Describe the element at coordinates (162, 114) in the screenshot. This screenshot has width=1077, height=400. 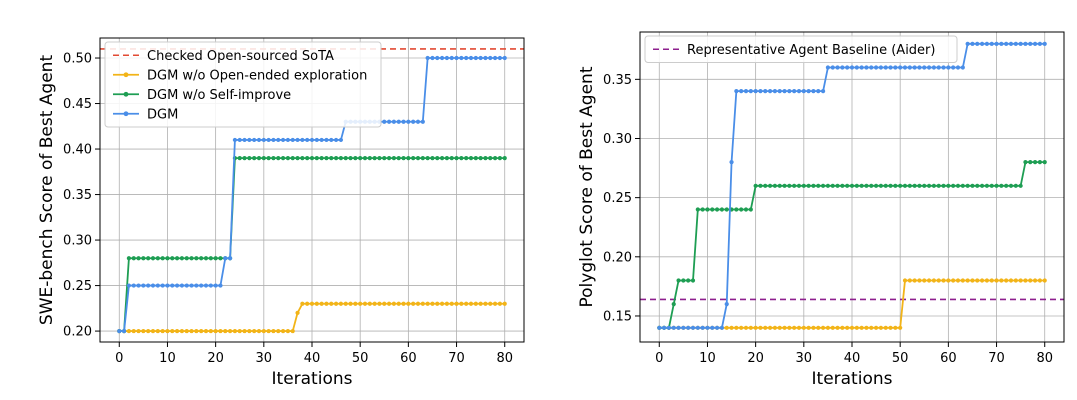
I see `legend-label: DGM` at that location.